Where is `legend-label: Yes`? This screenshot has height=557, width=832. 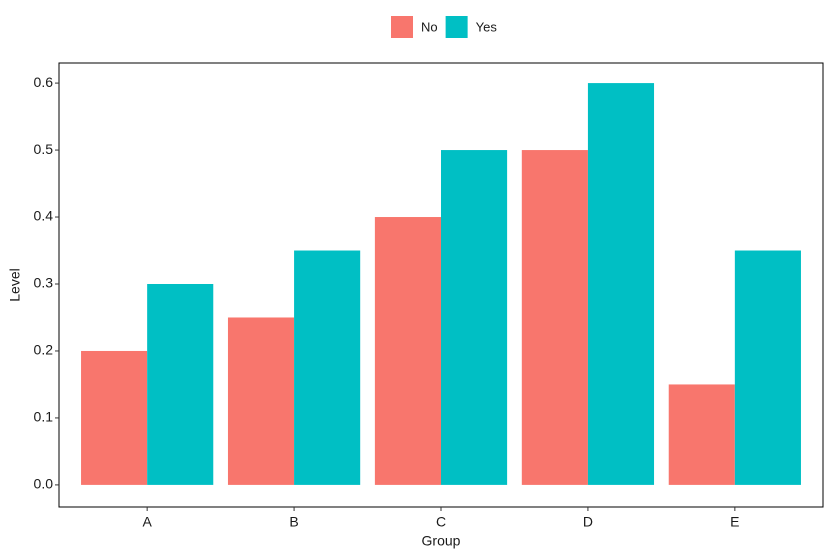
legend-label: Yes is located at coordinates (487, 26).